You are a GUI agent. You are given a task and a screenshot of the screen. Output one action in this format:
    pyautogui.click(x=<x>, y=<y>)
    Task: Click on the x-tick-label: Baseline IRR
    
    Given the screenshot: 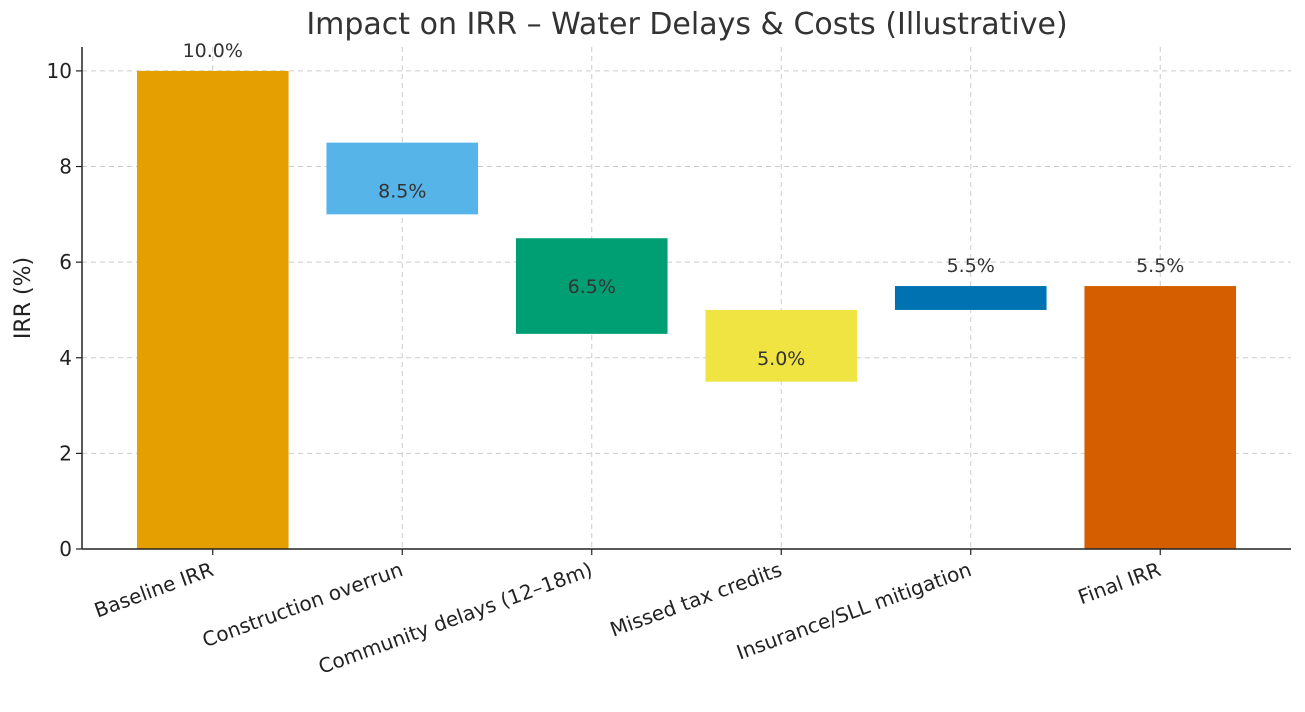 What is the action you would take?
    pyautogui.click(x=154, y=589)
    